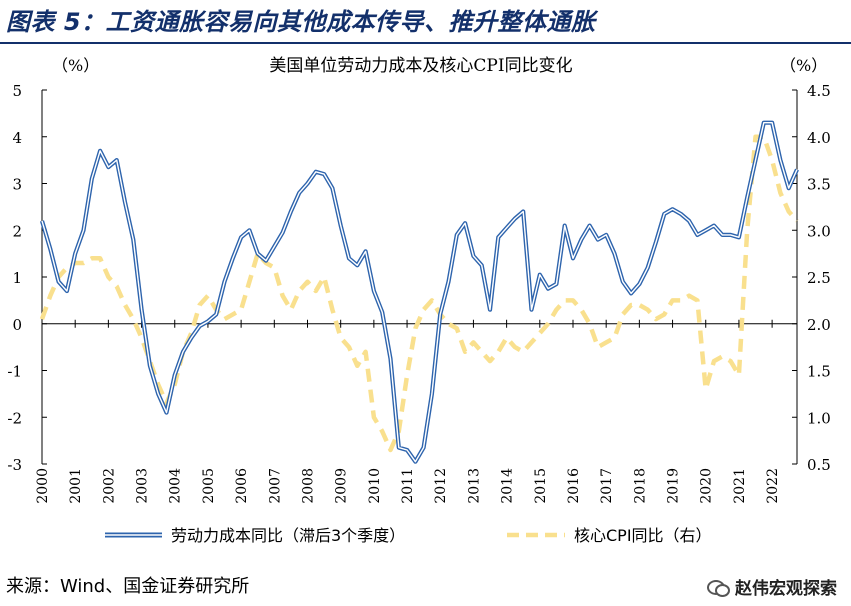  What do you see at coordinates (803, 65) in the screenshot?
I see `right-axis-unit: （%）` at bounding box center [803, 65].